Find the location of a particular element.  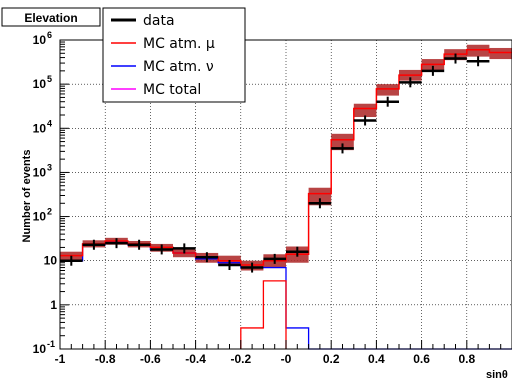

x-tick-label: 0.6 is located at coordinates (421, 359).